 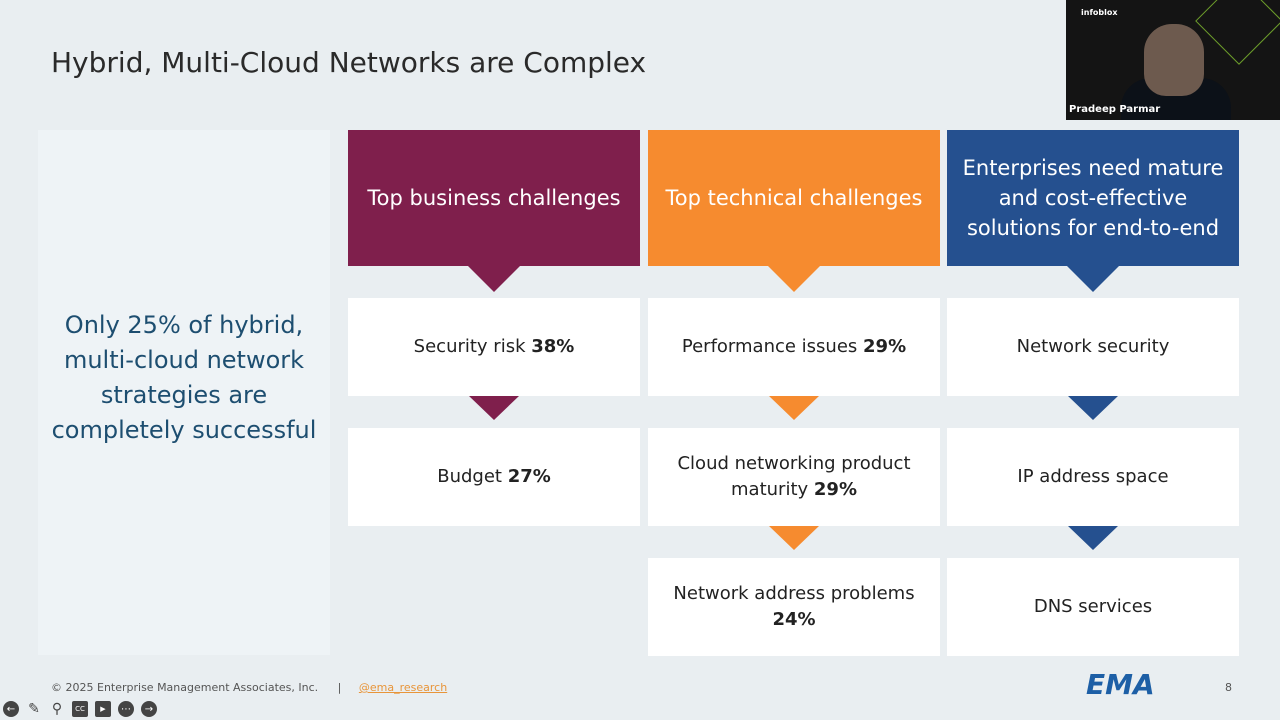 I want to click on slide-title: Hybrid, Multi-Cloud Networks are Complex, so click(x=349, y=62).